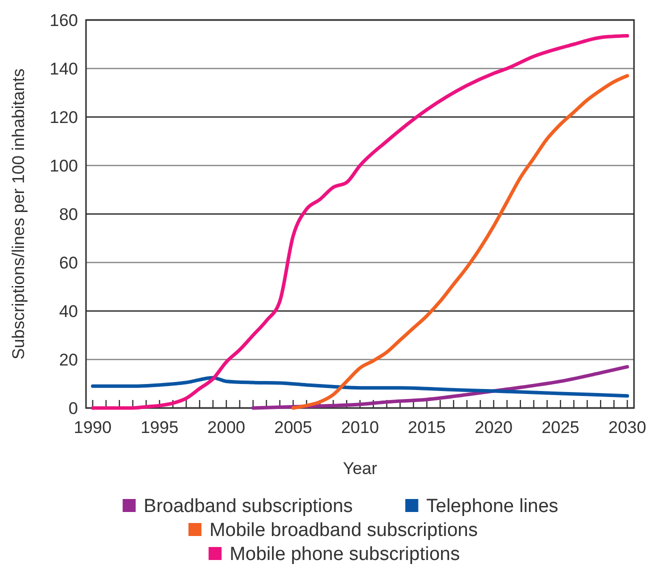  Describe the element at coordinates (360, 468) in the screenshot. I see `x-axis-title: Year` at that location.